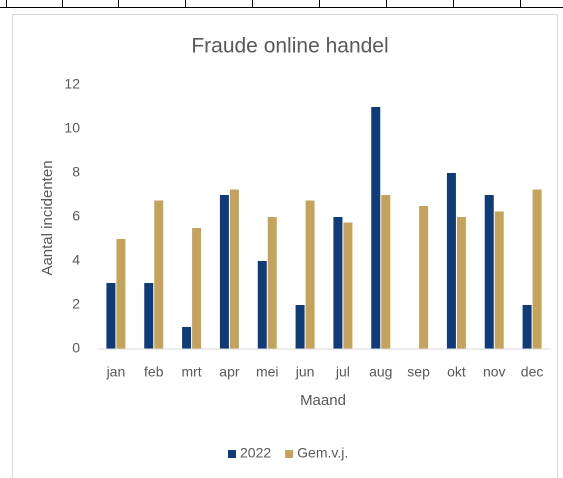  Describe the element at coordinates (47, 217) in the screenshot. I see `y-axis-title: Aantal incidenten` at that location.